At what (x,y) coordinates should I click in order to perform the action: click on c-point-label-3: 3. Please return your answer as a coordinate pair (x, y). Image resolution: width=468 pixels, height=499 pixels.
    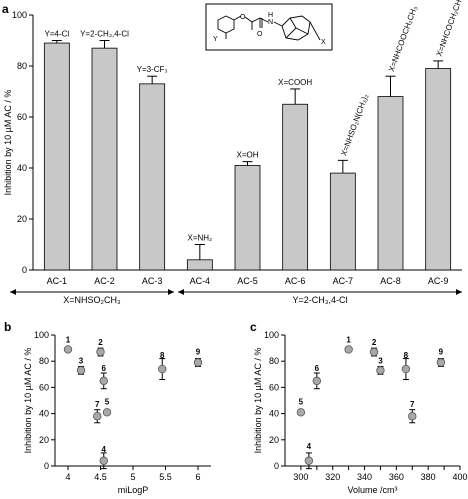
    Looking at the image, I should click on (380, 360).